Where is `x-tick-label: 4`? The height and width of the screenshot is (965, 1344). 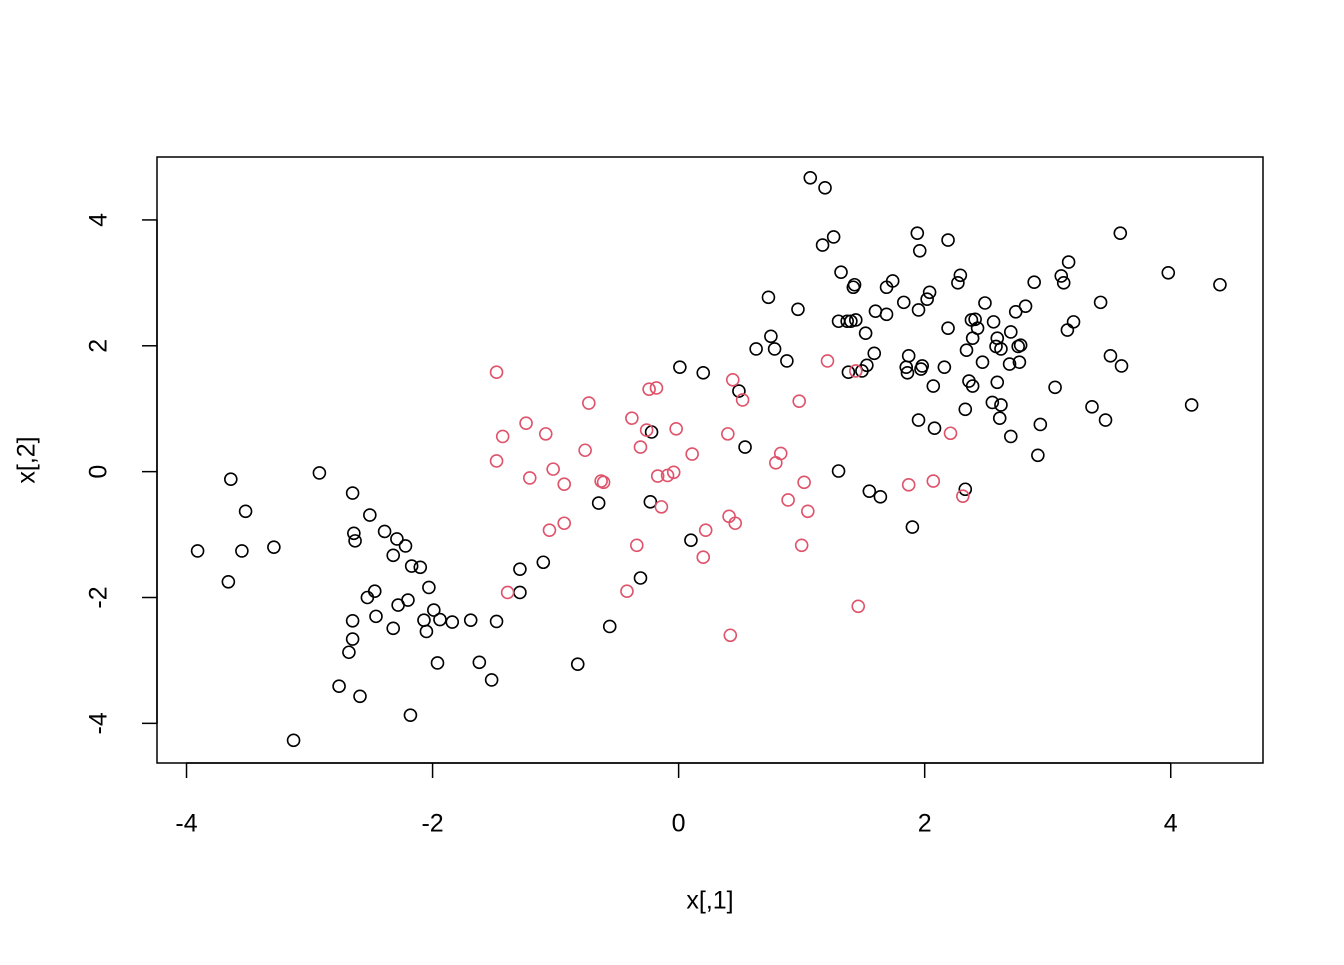 x-tick-label: 4 is located at coordinates (1171, 824).